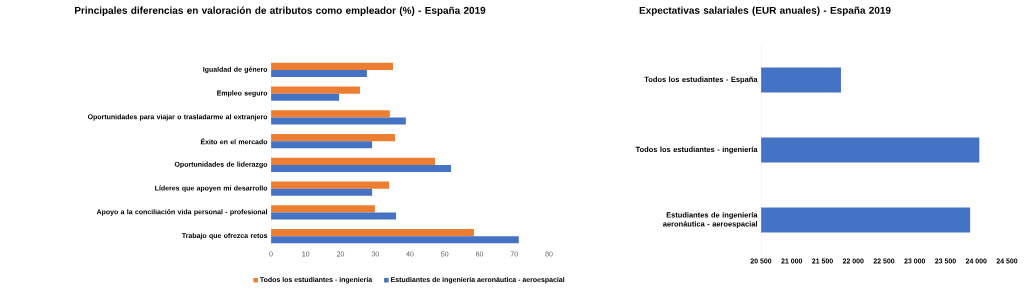  I want to click on chart-title: Principales diferencias en valoración de atributos como empleador (%) - España 2019, so click(280, 11).